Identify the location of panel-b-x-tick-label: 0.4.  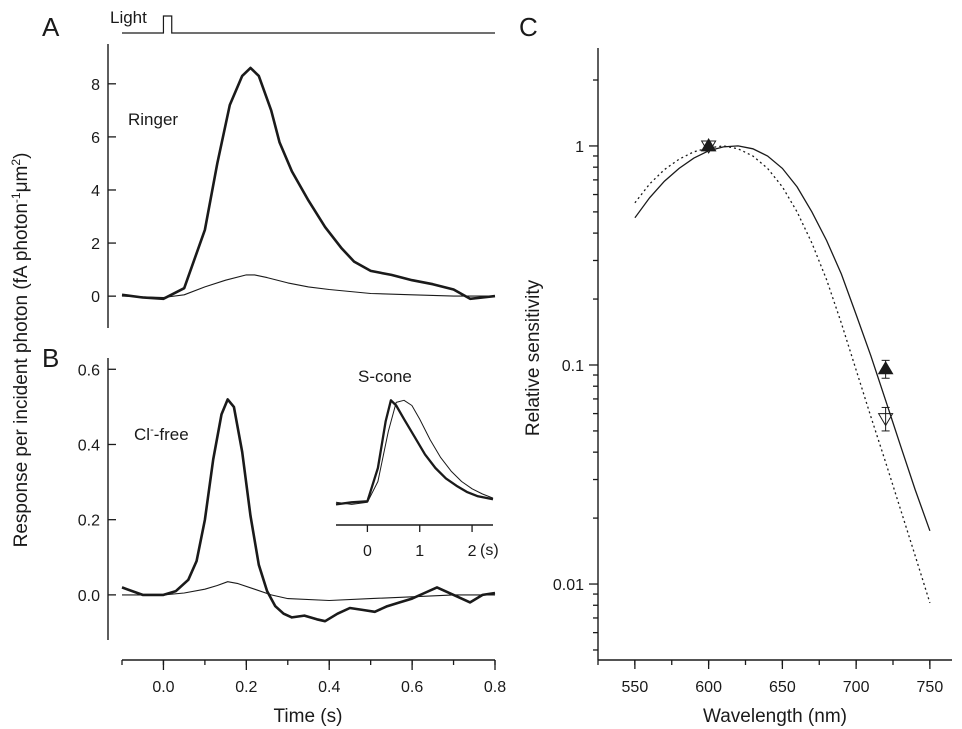
(329, 687).